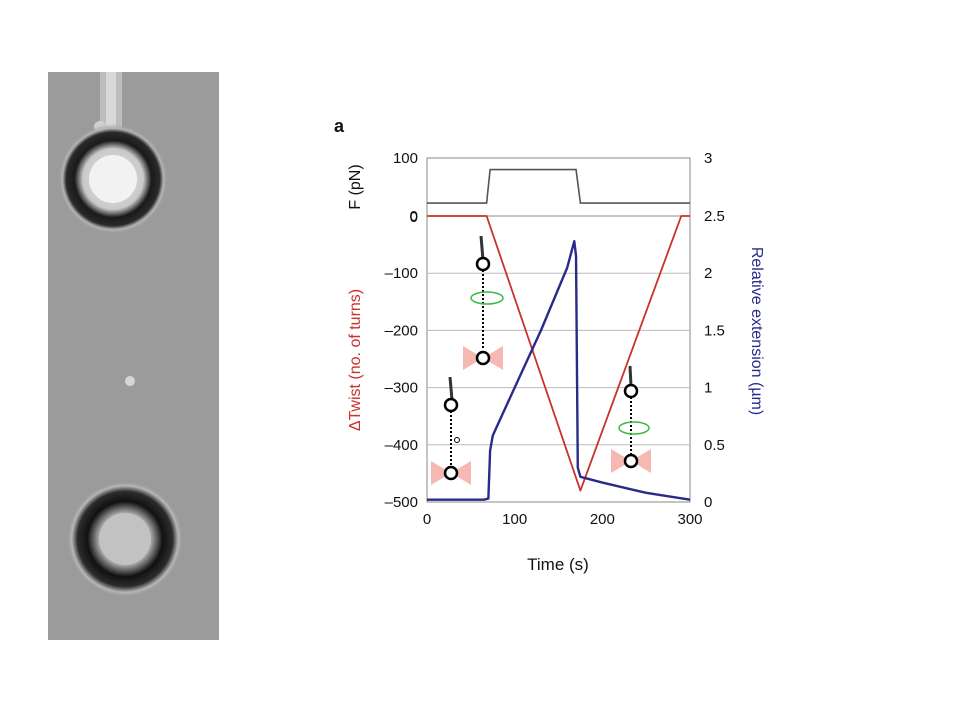 This screenshot has width=960, height=720. Describe the element at coordinates (714, 330) in the screenshot. I see `right-y-tick: 1.5` at that location.